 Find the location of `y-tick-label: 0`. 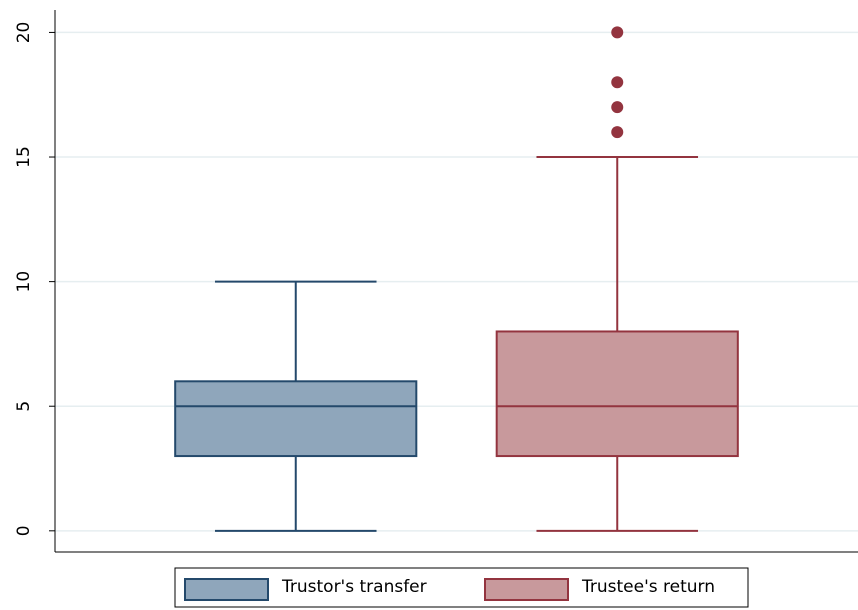

y-tick-label: 0 is located at coordinates (24, 530).